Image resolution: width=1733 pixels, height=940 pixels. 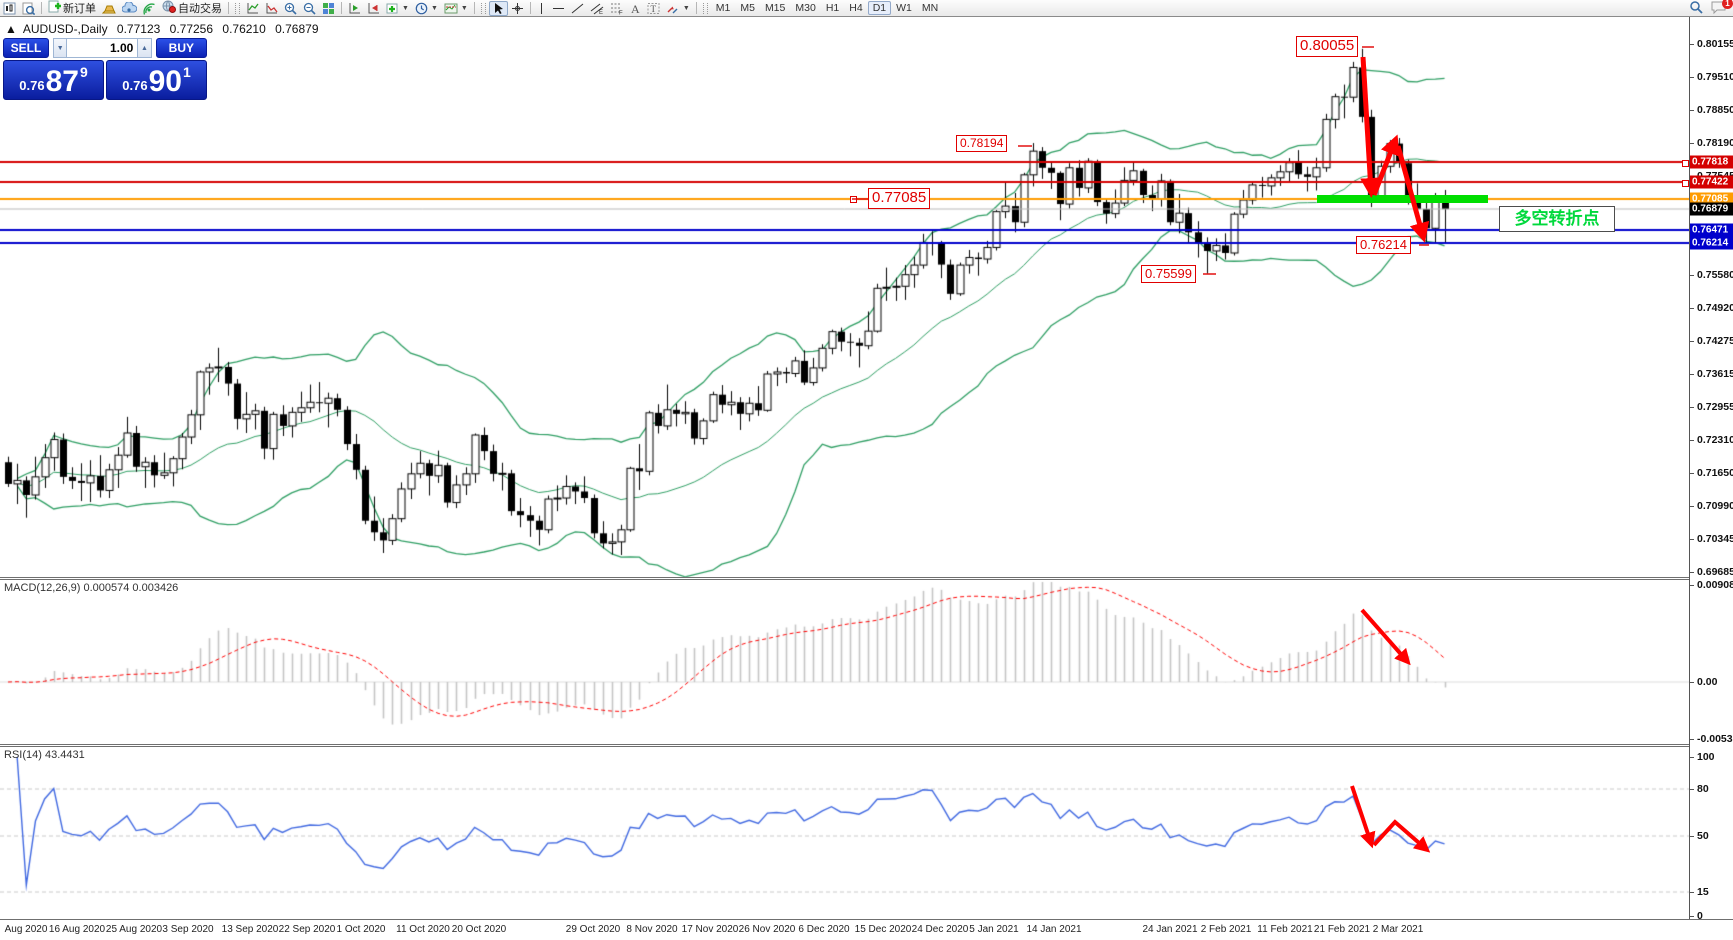 I want to click on volume-increase-button: ▲, so click(x=144, y=48).